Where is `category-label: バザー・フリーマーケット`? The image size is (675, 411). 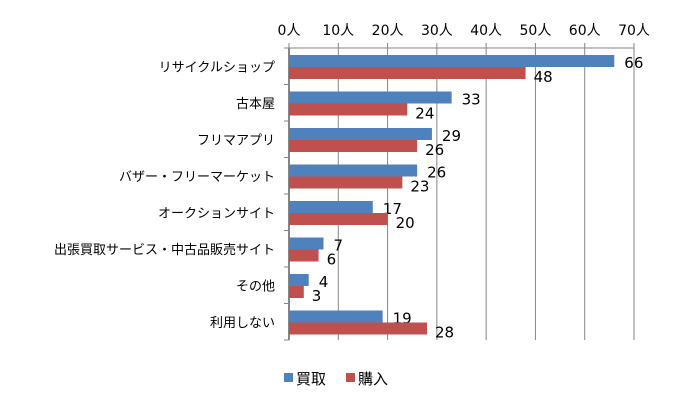
category-label: バザー・フリーマーケット is located at coordinates (197, 177).